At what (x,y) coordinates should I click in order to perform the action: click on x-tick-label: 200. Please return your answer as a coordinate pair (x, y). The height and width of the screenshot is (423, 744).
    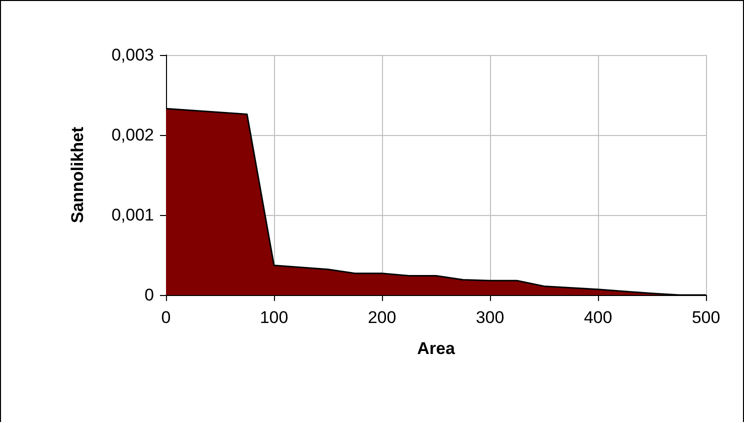
    Looking at the image, I should click on (382, 317).